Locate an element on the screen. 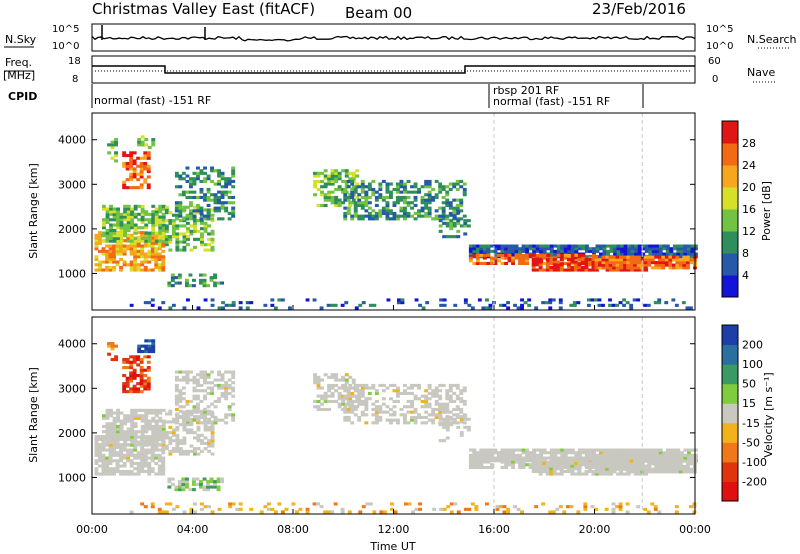  nave-tick-bottom: 0 is located at coordinates (715, 79).